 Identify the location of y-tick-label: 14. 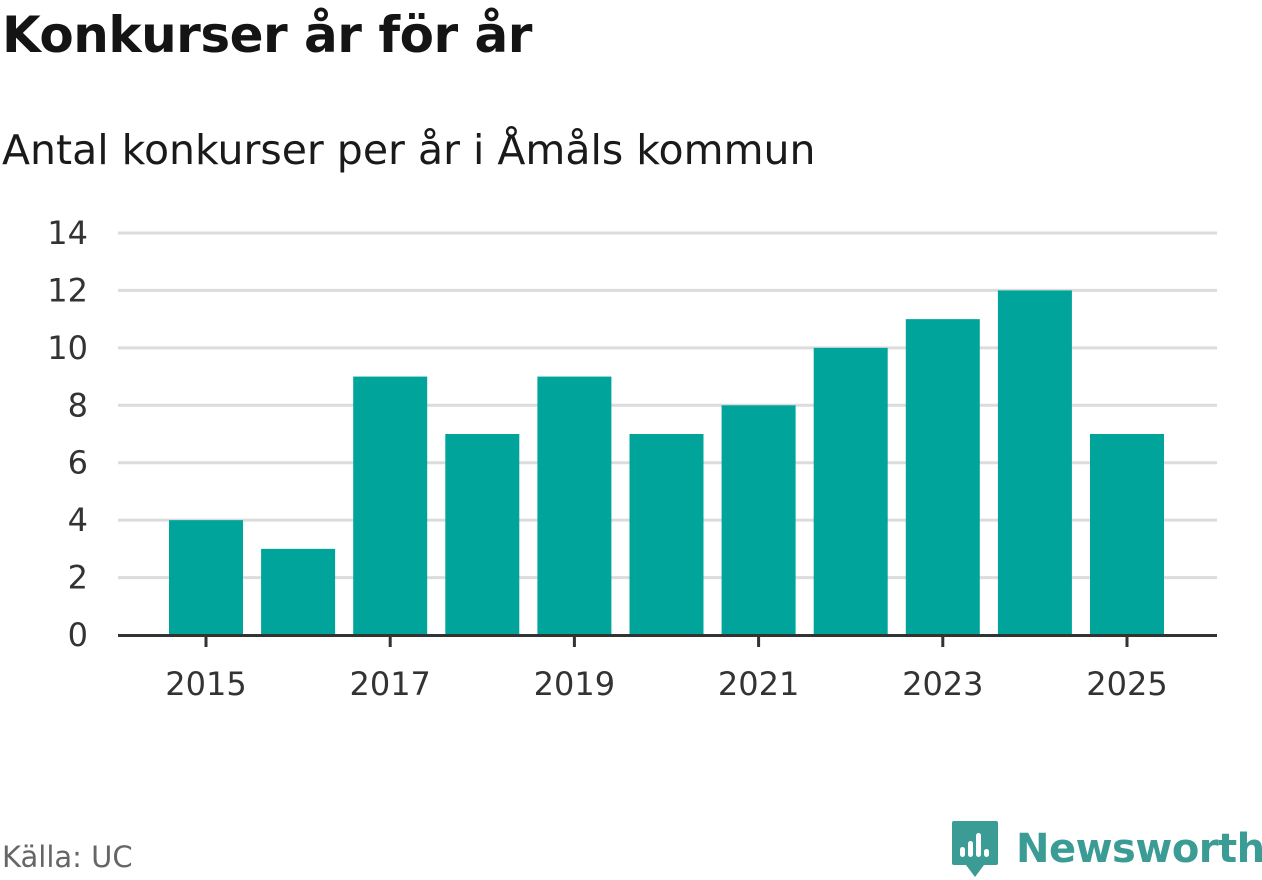
(67, 233).